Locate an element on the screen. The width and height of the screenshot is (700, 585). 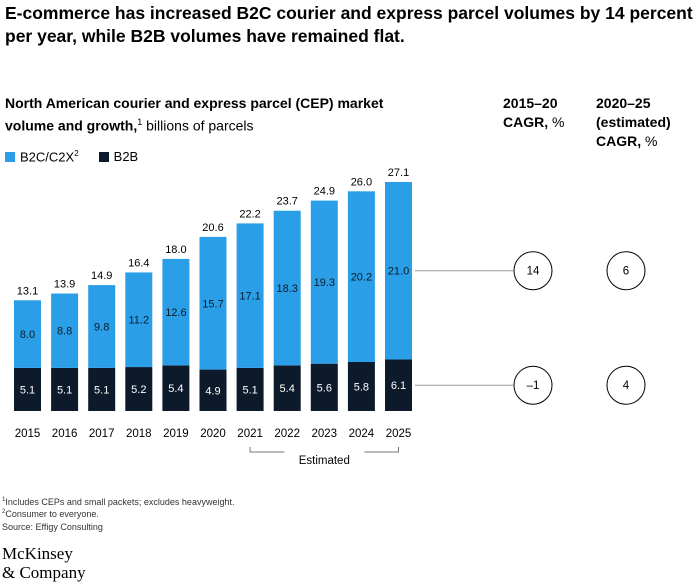
label-b2b-2023: 5.6 is located at coordinates (324, 388).